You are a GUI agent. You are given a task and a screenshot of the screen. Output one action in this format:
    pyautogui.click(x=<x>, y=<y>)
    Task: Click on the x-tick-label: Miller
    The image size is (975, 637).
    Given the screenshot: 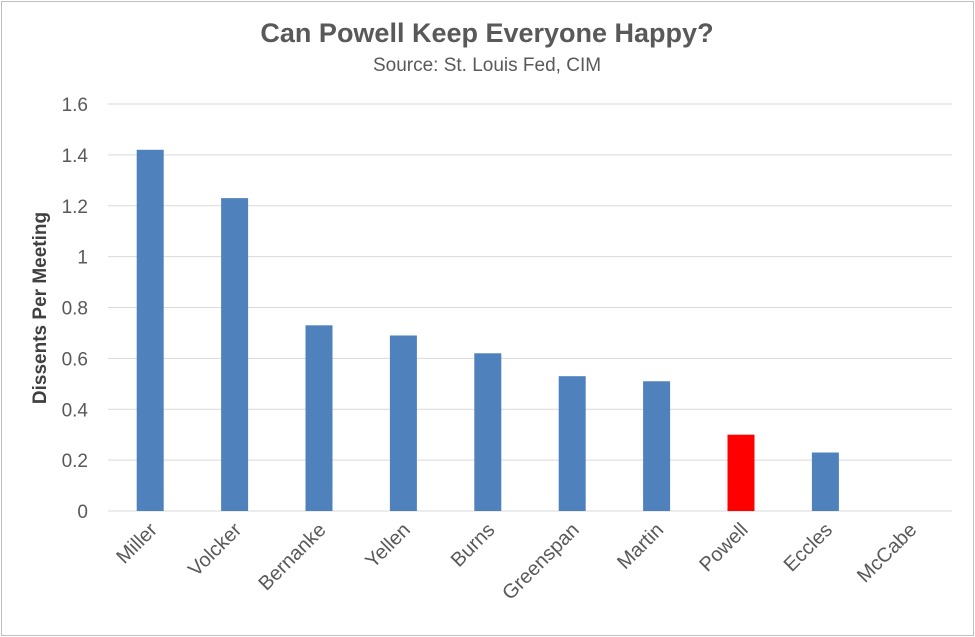 What is the action you would take?
    pyautogui.click(x=137, y=544)
    